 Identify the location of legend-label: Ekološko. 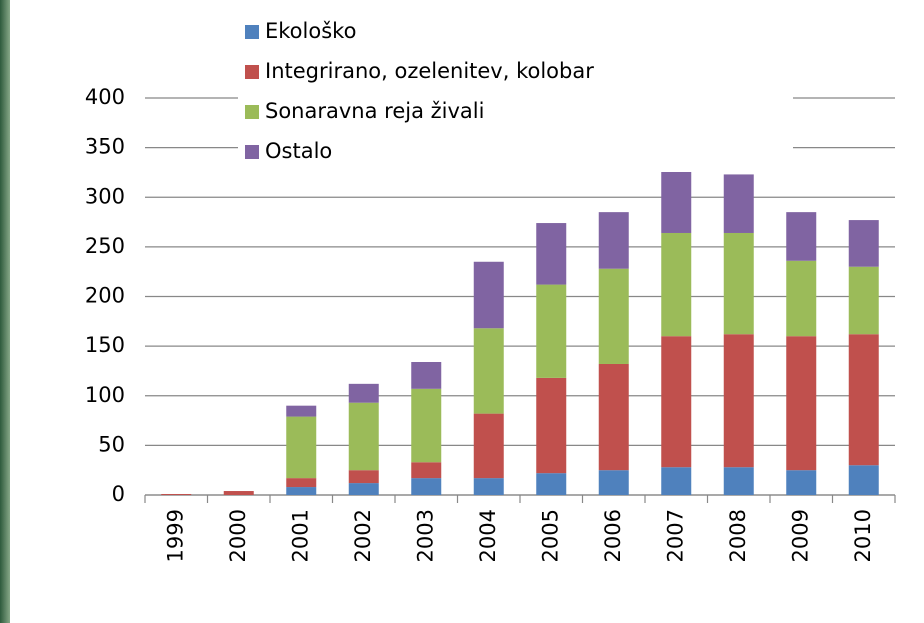
(310, 31).